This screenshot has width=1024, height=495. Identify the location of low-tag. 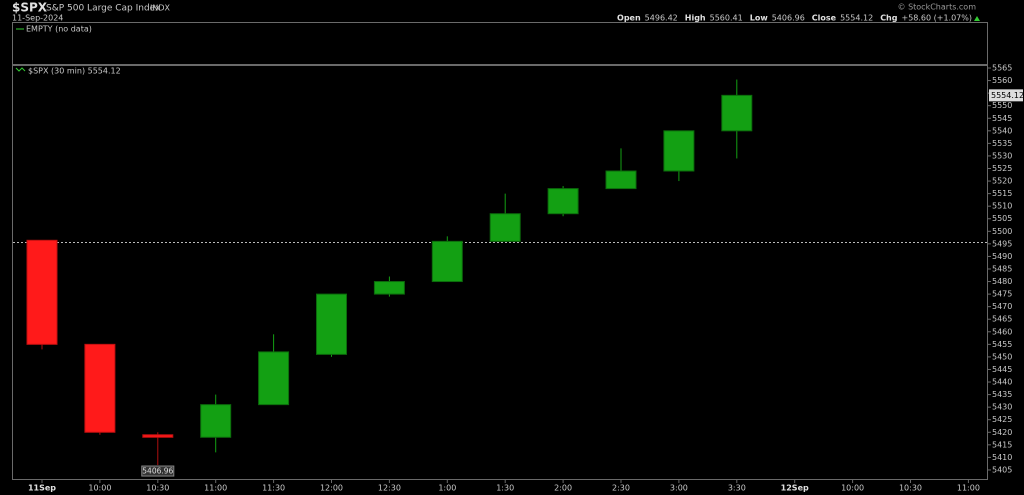
(158, 471).